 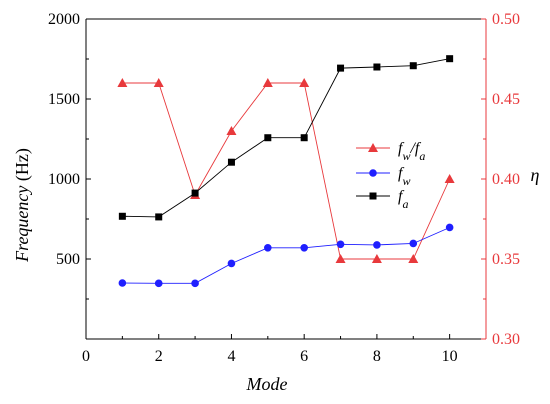 What do you see at coordinates (383, 176) in the screenshot?
I see `legend-item: fw` at bounding box center [383, 176].